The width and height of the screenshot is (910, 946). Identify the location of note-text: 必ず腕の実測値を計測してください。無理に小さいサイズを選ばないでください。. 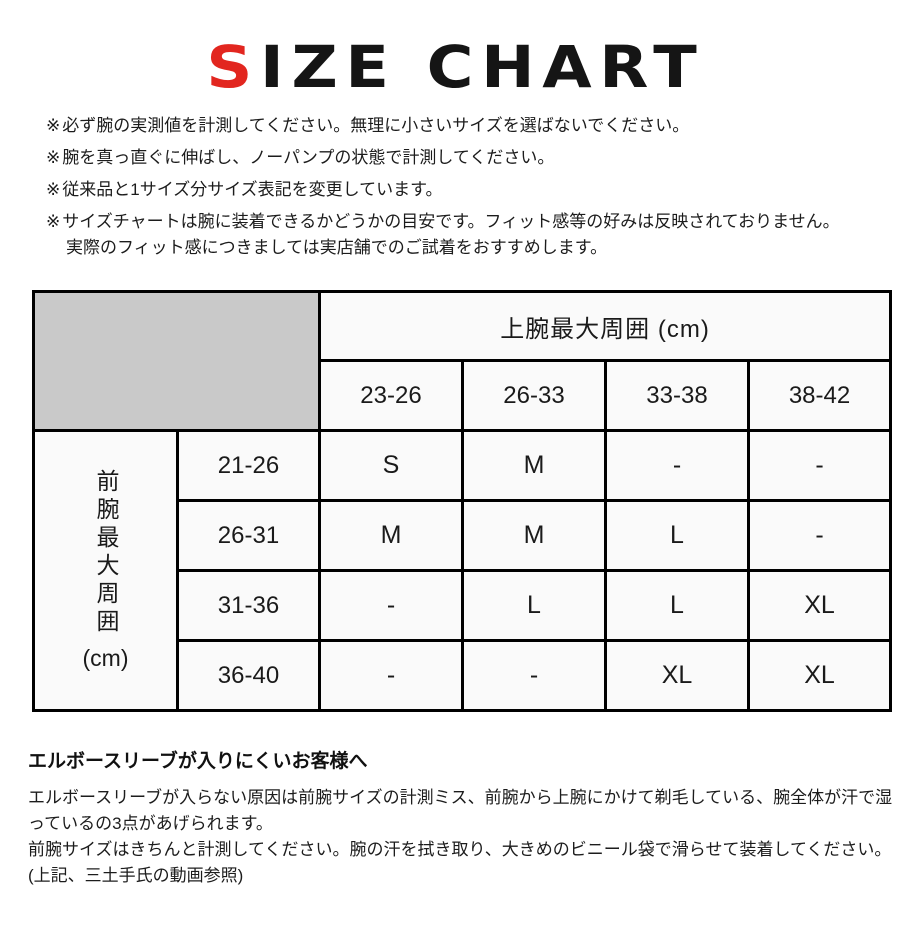
(376, 125).